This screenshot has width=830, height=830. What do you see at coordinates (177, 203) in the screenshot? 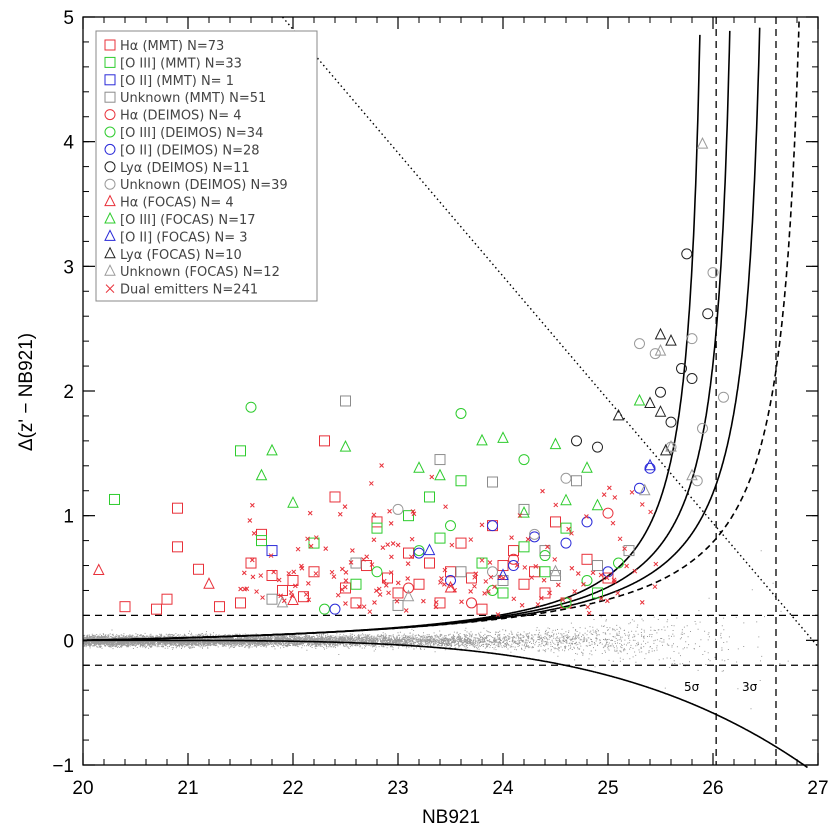
I see `legend-label-9: Hα (FOCAS) N= 4` at bounding box center [177, 203].